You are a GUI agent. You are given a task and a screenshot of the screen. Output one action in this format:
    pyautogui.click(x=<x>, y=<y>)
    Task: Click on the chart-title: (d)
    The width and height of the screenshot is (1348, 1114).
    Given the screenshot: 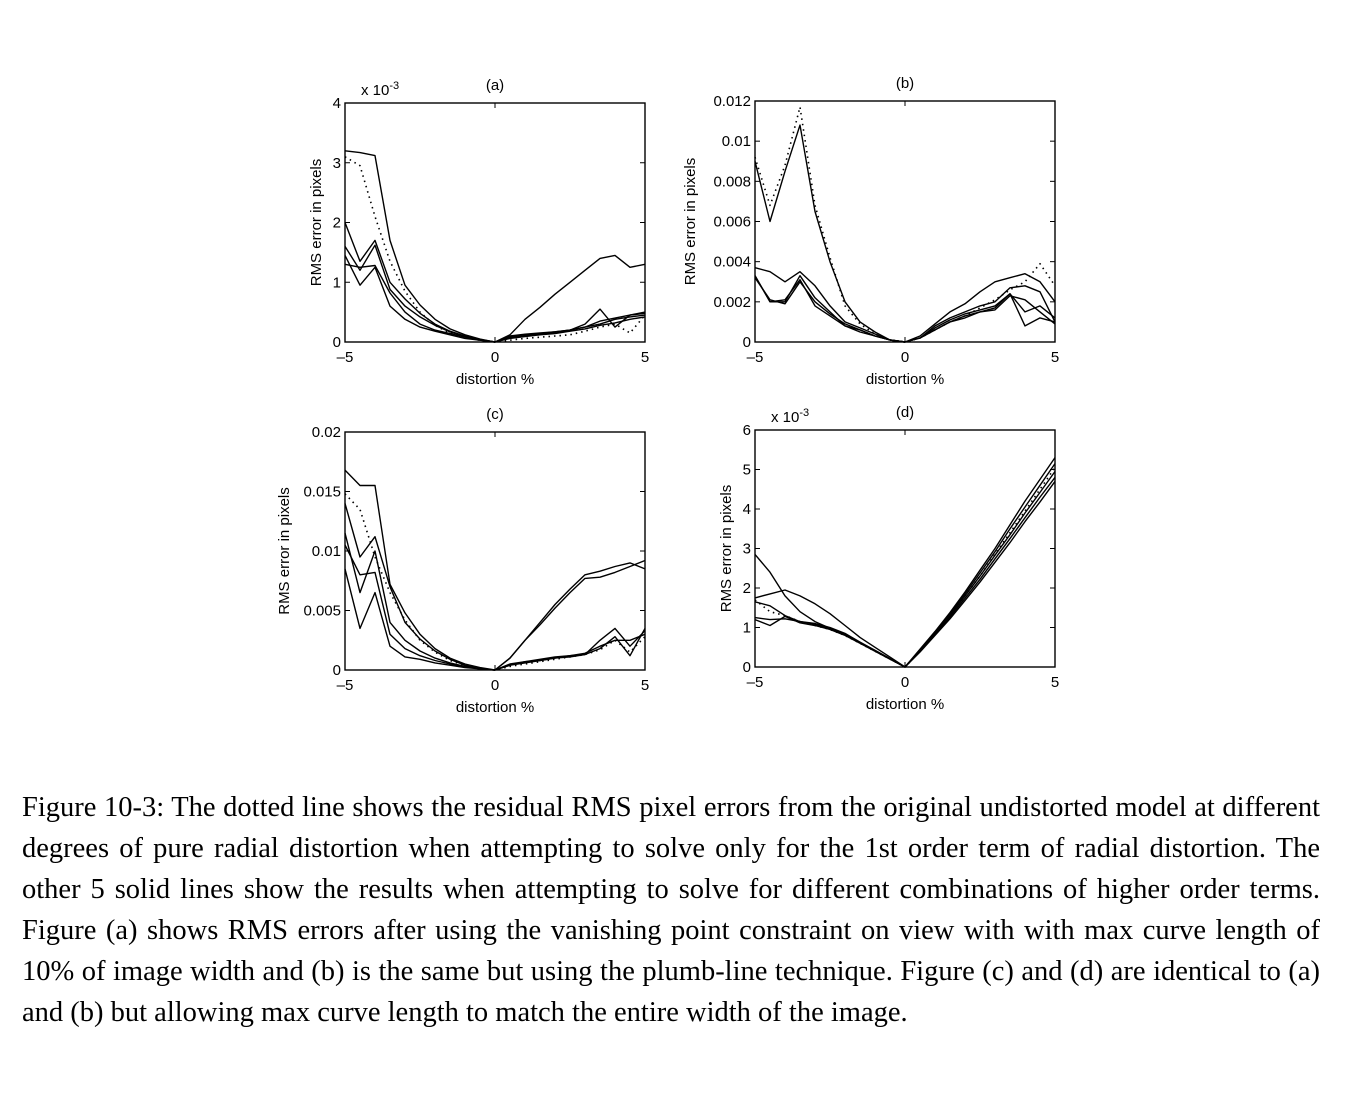 What is the action you would take?
    pyautogui.click(x=905, y=412)
    